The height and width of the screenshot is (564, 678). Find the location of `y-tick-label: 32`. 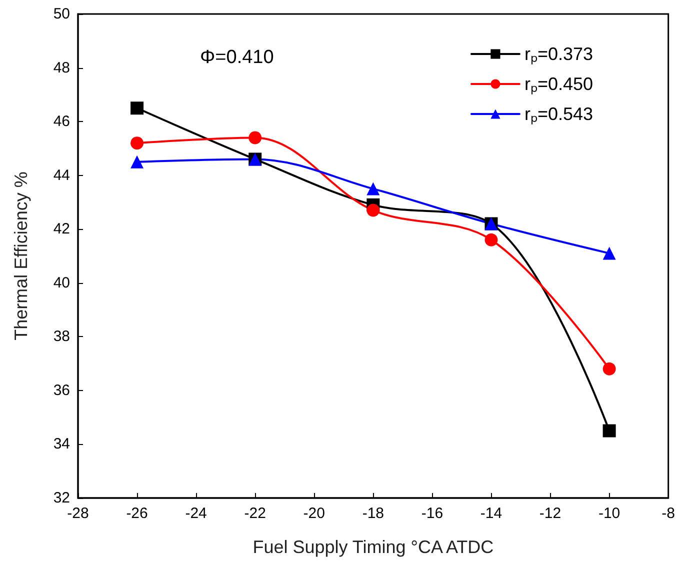

y-tick-label: 32 is located at coordinates (61, 498).